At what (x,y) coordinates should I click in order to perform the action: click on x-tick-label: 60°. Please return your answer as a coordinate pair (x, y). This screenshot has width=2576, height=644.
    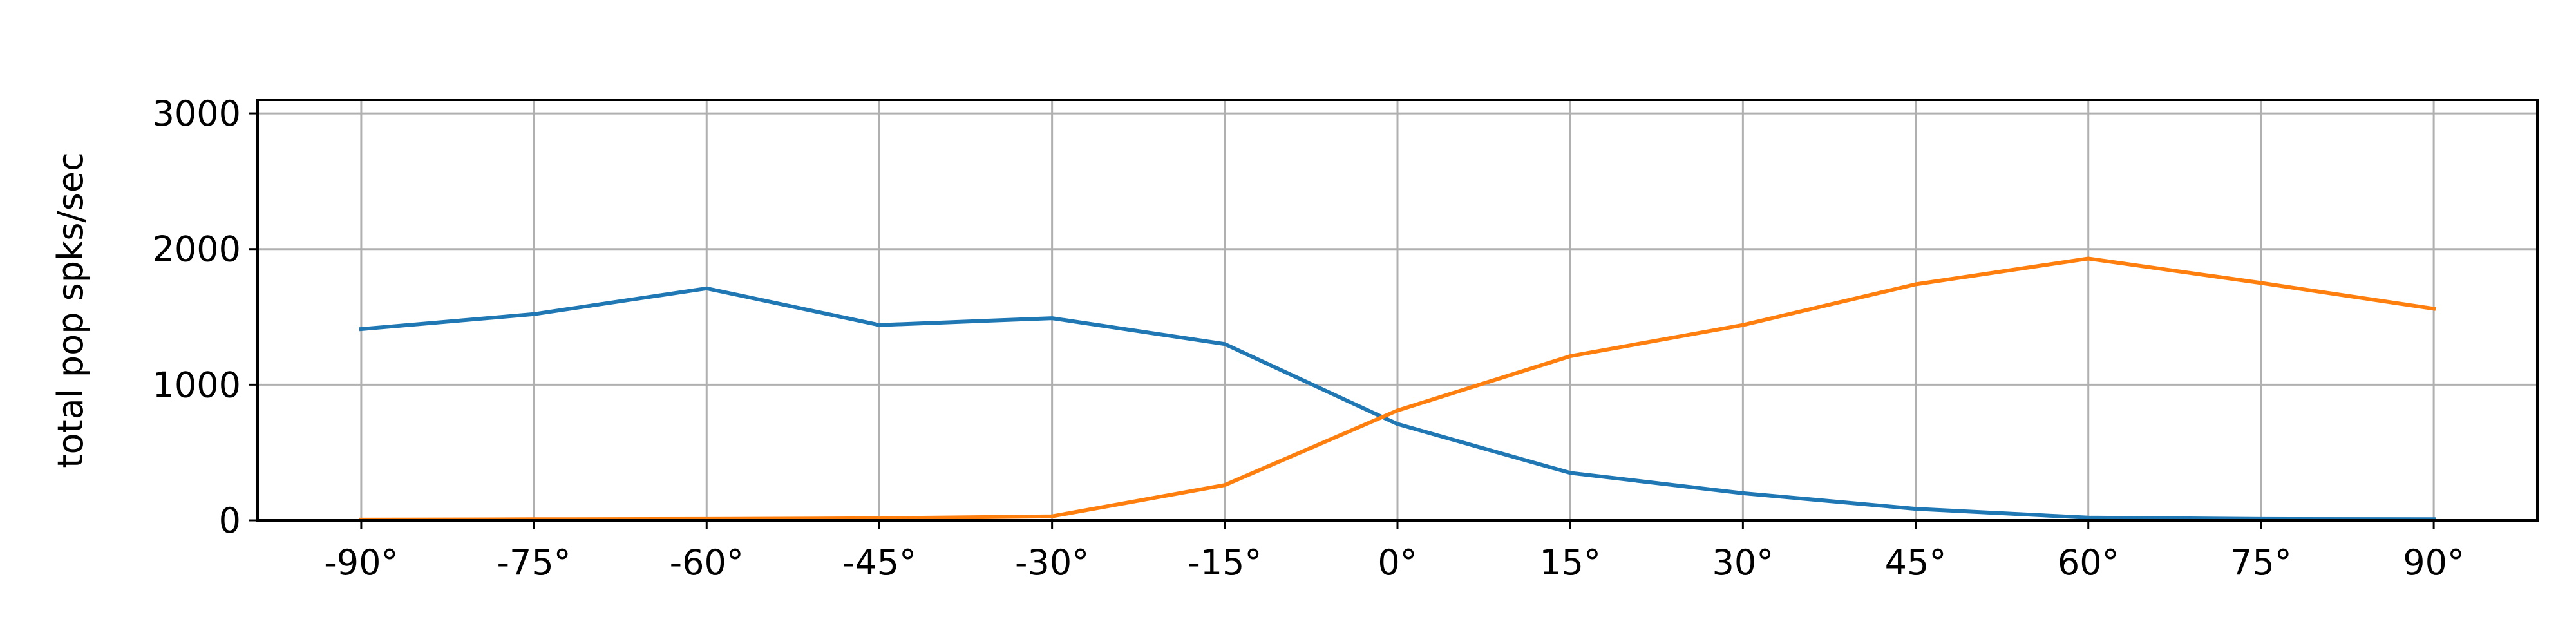
    Looking at the image, I should click on (2088, 562).